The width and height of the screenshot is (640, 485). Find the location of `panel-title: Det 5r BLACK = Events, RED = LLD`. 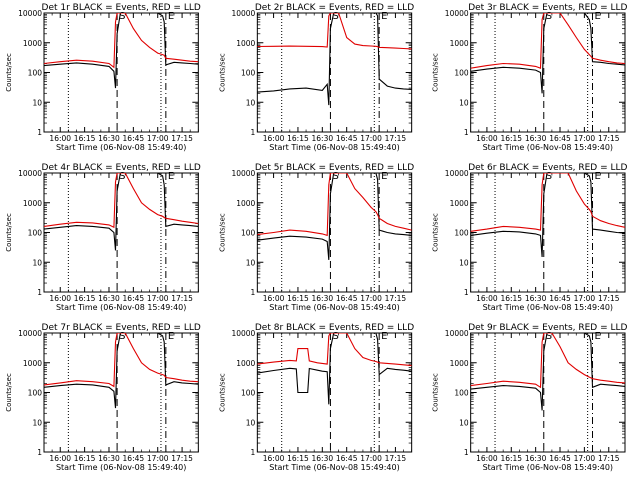

panel-title: Det 5r BLACK = Events, RED = LLD is located at coordinates (334, 168).